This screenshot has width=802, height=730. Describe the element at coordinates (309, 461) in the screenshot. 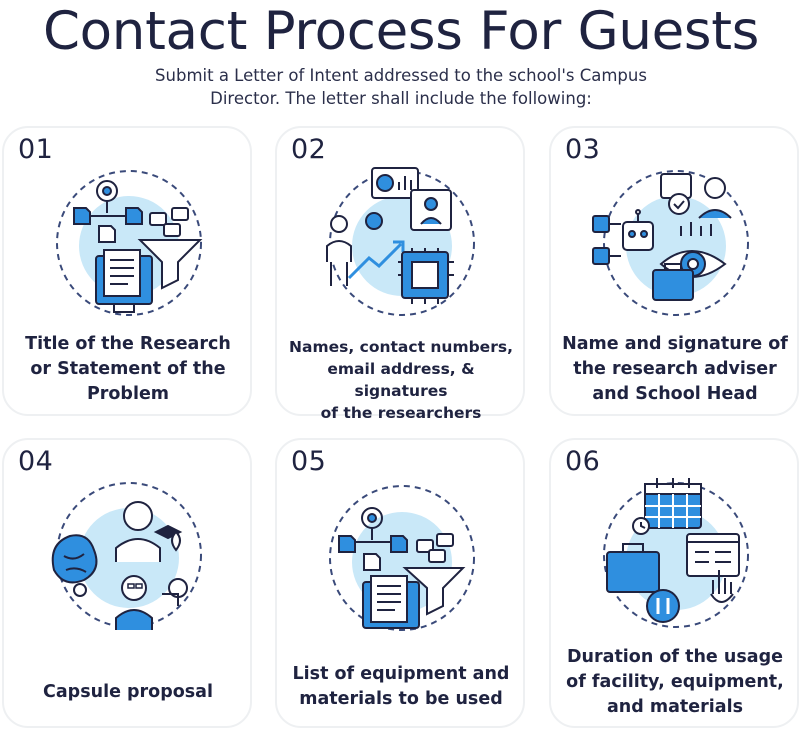

I see `step-number: 05` at that location.